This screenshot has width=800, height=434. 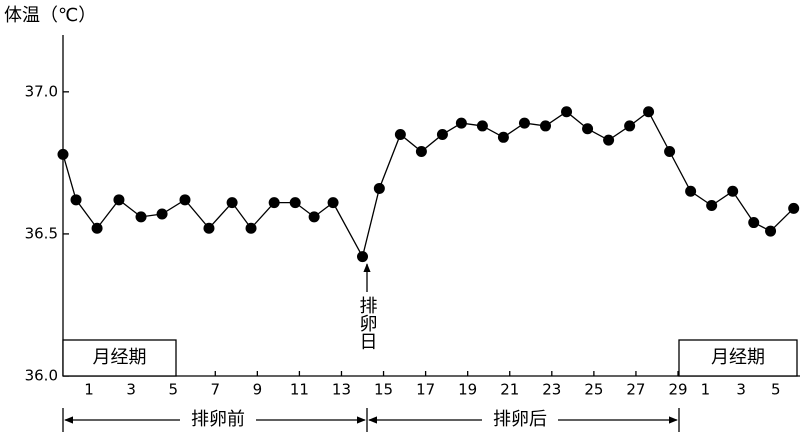 What do you see at coordinates (299, 390) in the screenshot?
I see `x-tick-label: 11` at bounding box center [299, 390].